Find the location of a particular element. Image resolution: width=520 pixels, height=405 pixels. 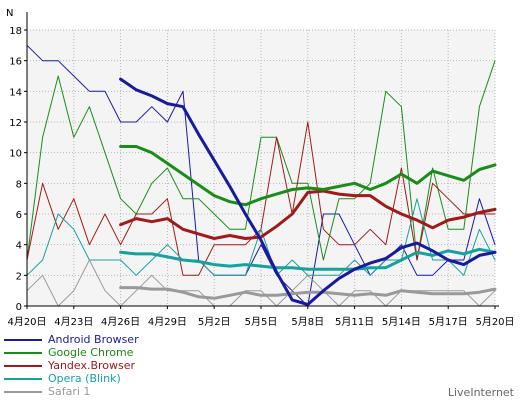

y-tick-label: 6 is located at coordinates (19, 215).